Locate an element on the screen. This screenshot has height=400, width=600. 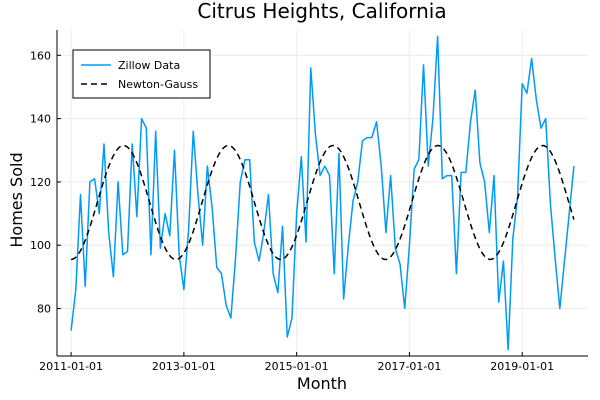
x-tick-label: 2019-01-01 is located at coordinates (522, 366).